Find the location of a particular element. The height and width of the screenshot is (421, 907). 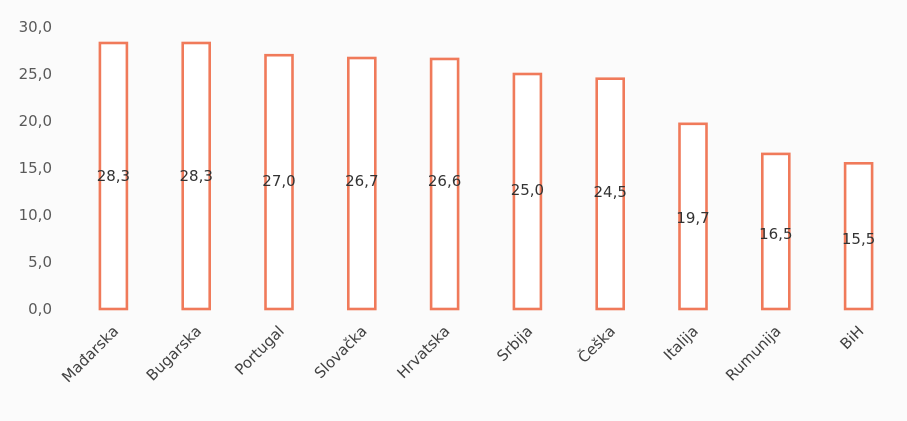

y-tick-label: 30,0 is located at coordinates (35, 27).